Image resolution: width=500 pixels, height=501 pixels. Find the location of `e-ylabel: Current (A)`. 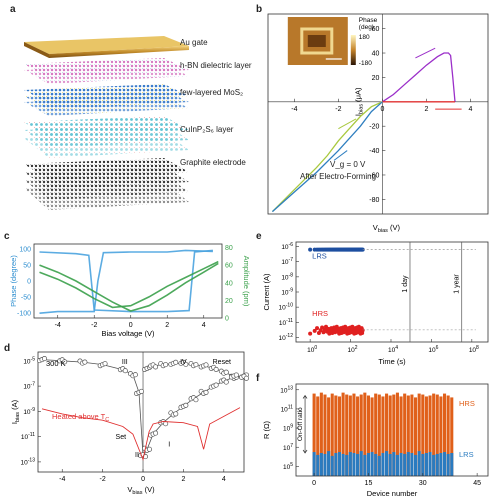

e-ylabel: Current (A) is located at coordinates (266, 292).